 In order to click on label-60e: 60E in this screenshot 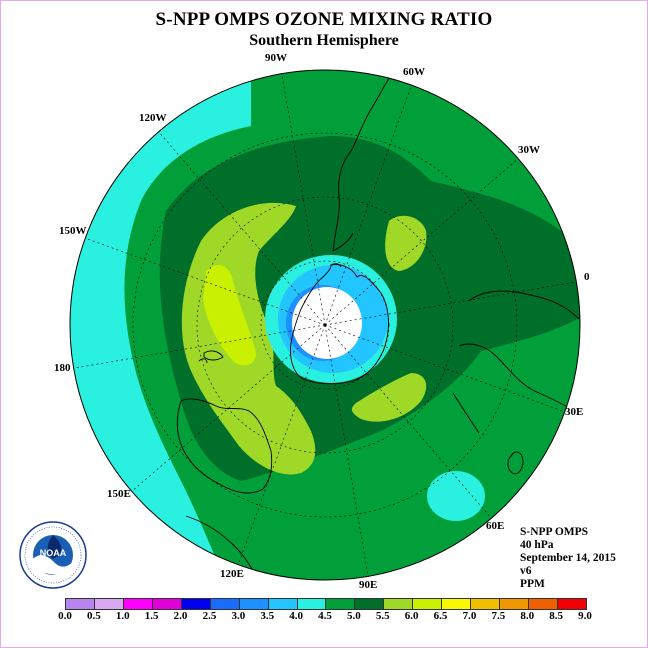, I will do `click(495, 526)`.